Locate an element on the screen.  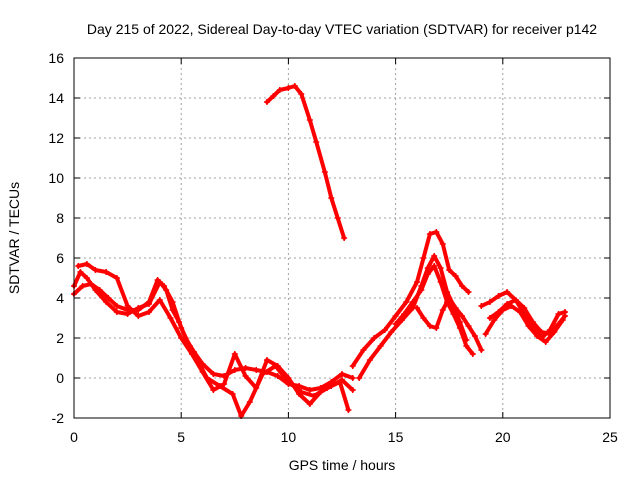
y-tick-label: -2 is located at coordinates (58, 418).